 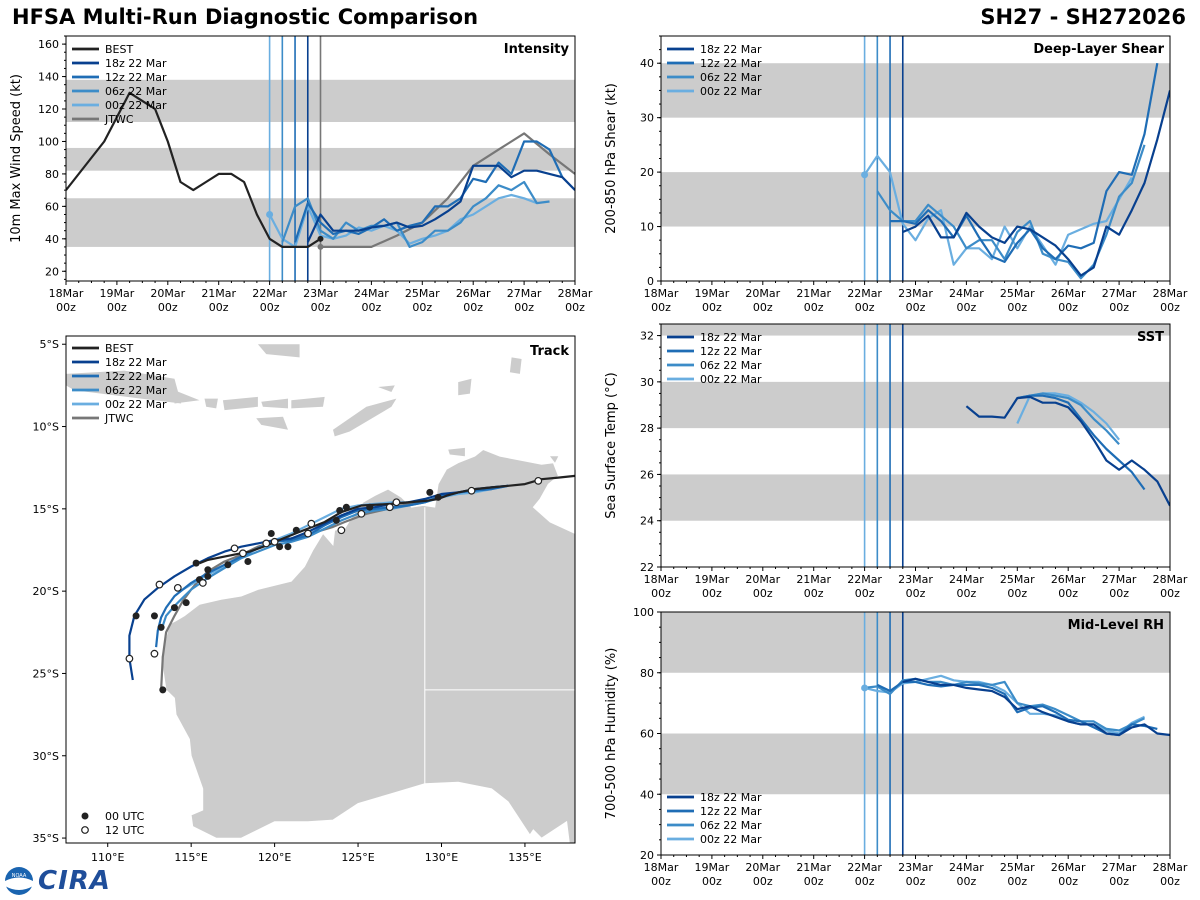 What do you see at coordinates (712, 579) in the screenshot?
I see `sst-xtick-label: 19Mar` at bounding box center [712, 579].